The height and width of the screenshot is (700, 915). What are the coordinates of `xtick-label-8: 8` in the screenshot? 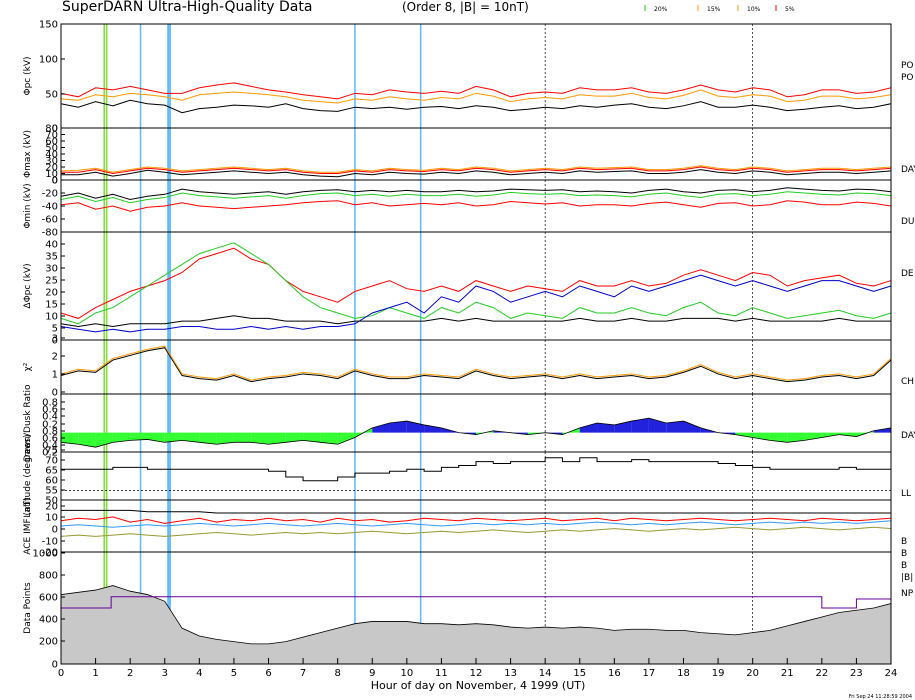 It's located at (337, 673).